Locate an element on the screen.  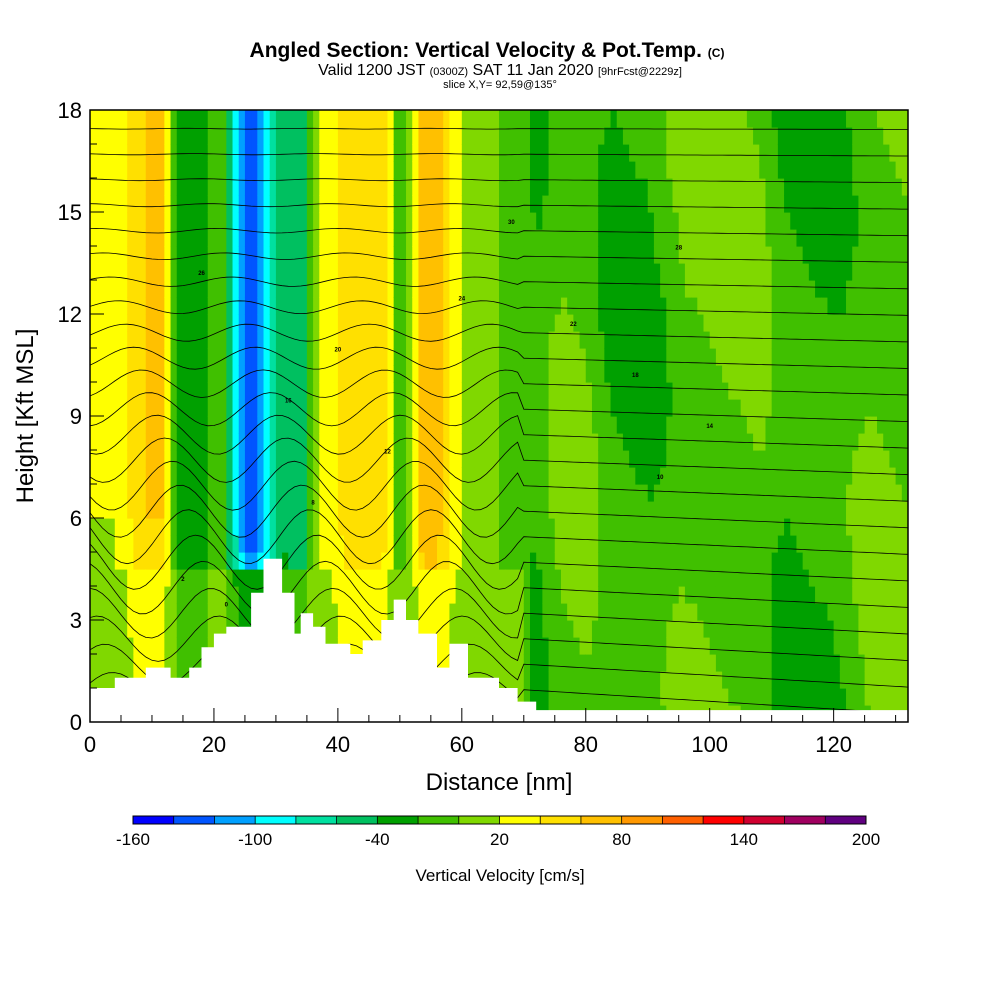
velocity-cell-2084 is located at coordinates (447, 170).